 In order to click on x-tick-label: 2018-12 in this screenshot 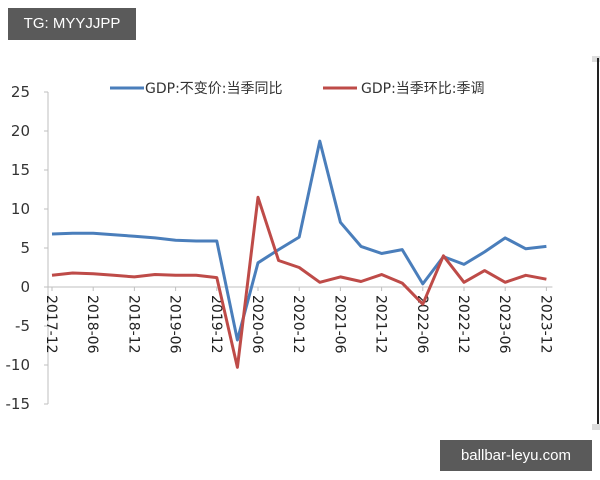, I will do `click(133, 324)`.